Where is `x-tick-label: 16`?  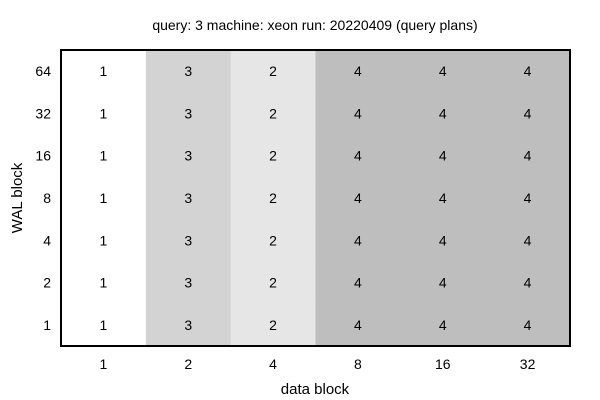
x-tick-label: 16 is located at coordinates (443, 364).